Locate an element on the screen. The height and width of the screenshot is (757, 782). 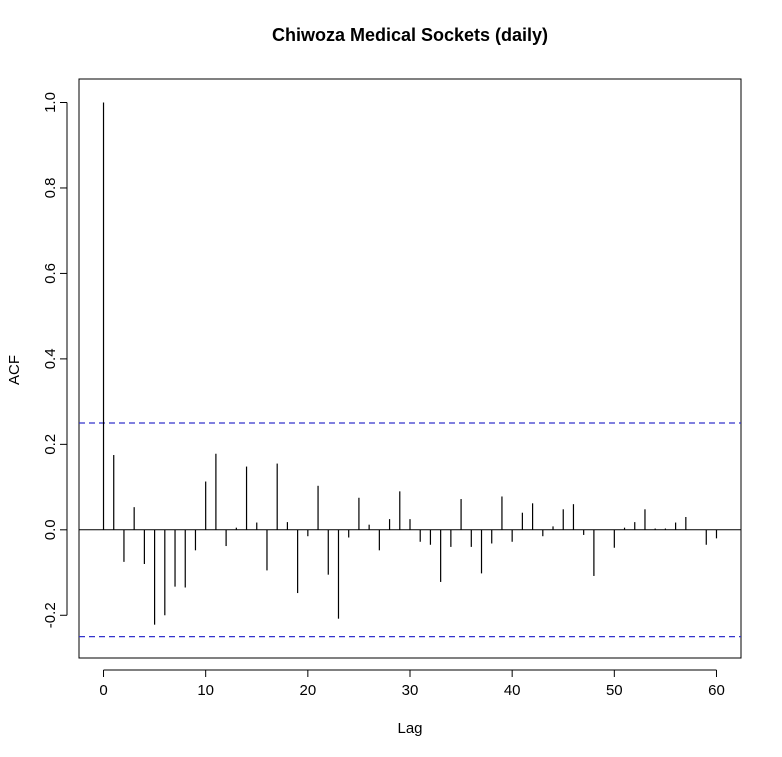
x-tick-label: 40 is located at coordinates (512, 690).